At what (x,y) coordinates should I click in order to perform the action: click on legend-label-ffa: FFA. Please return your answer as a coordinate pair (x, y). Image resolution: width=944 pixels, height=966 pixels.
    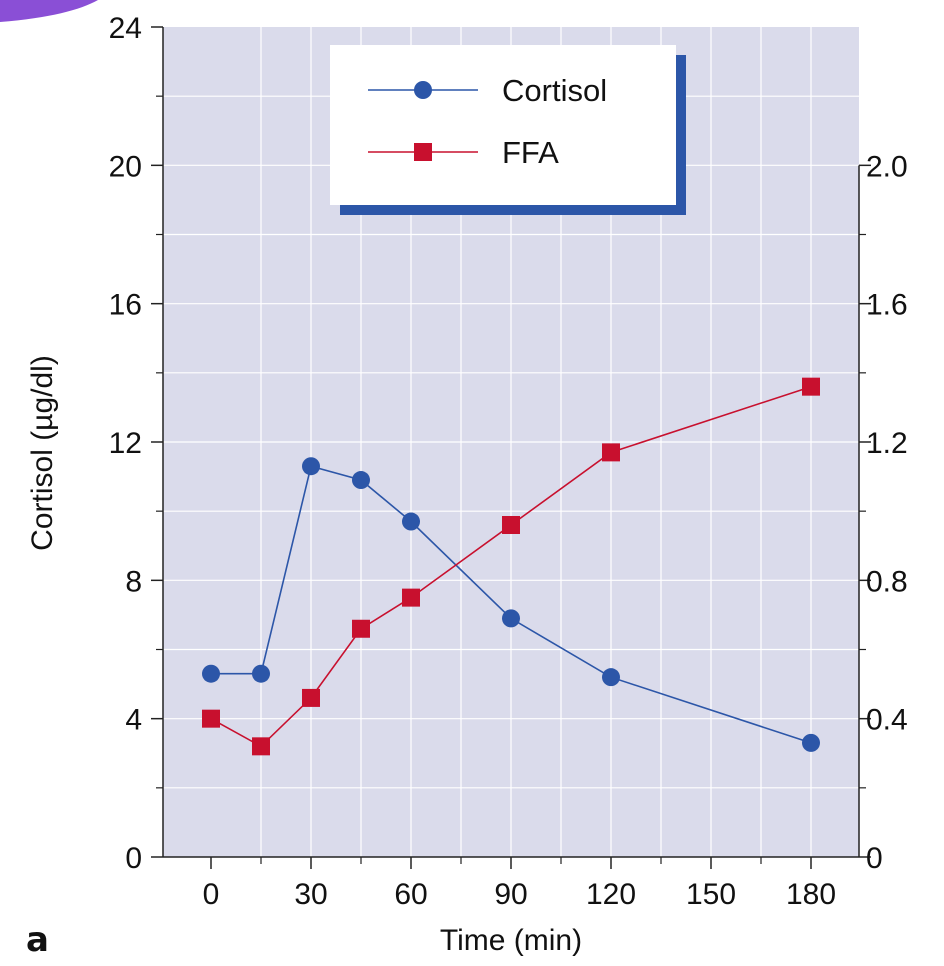
    Looking at the image, I should click on (530, 152).